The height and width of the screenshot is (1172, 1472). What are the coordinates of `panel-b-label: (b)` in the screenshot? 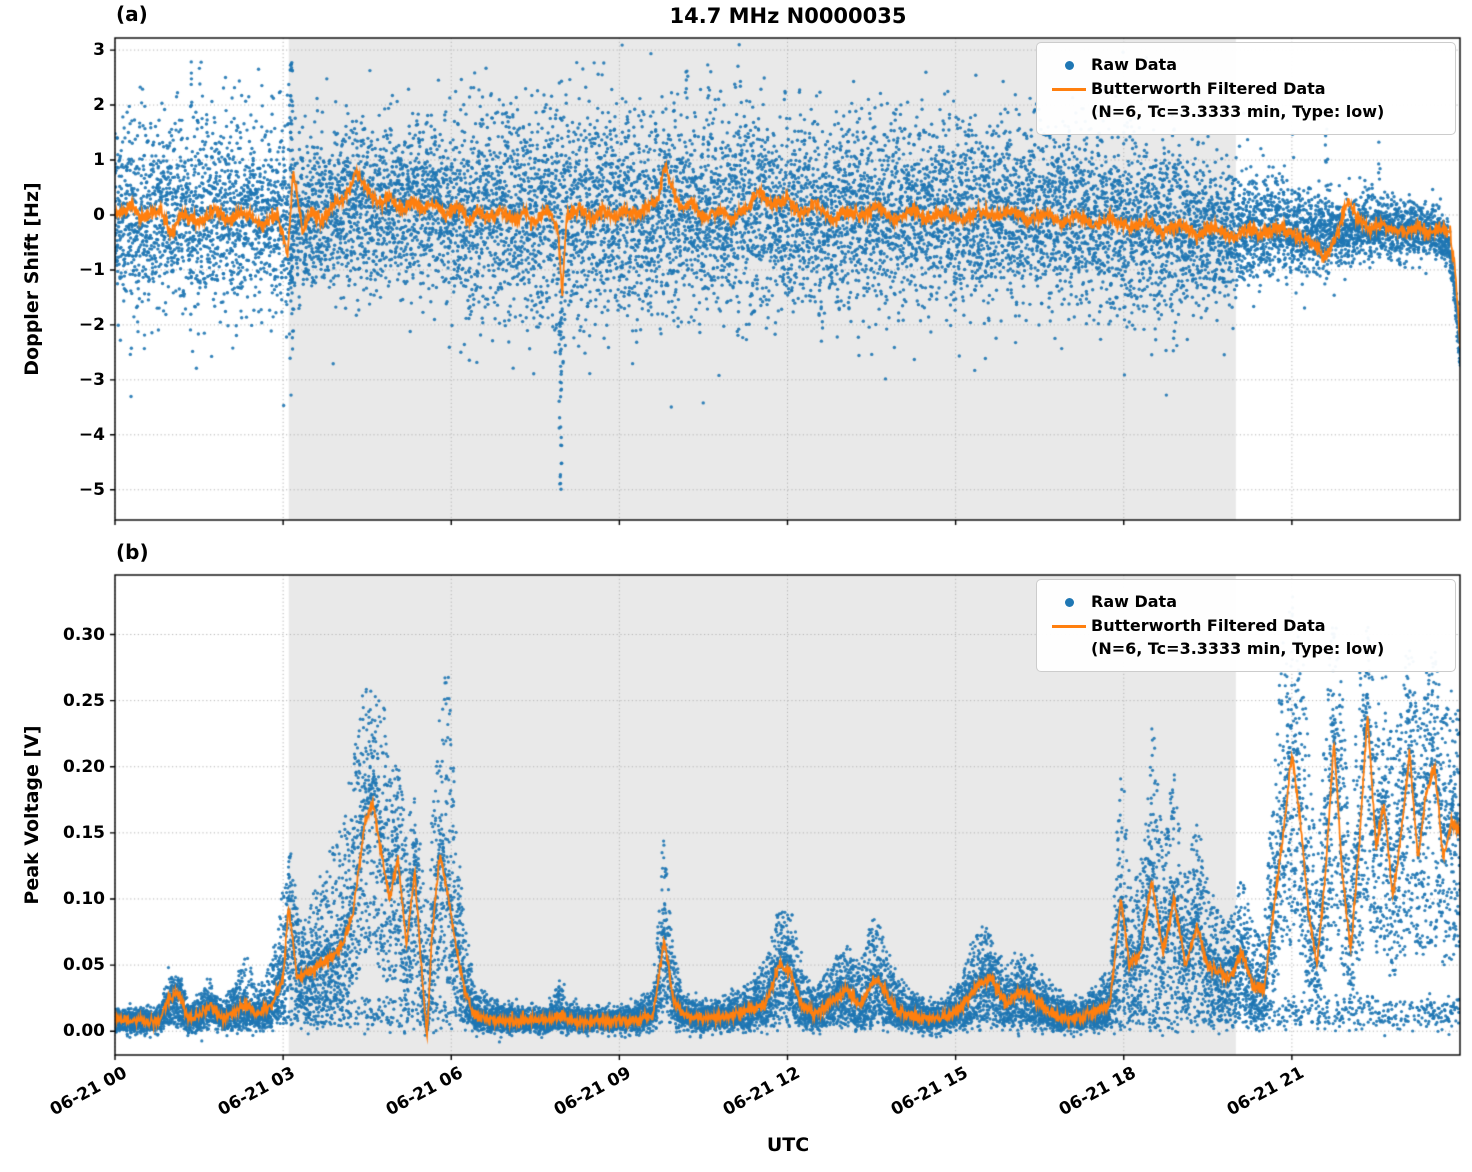 It's located at (132, 552).